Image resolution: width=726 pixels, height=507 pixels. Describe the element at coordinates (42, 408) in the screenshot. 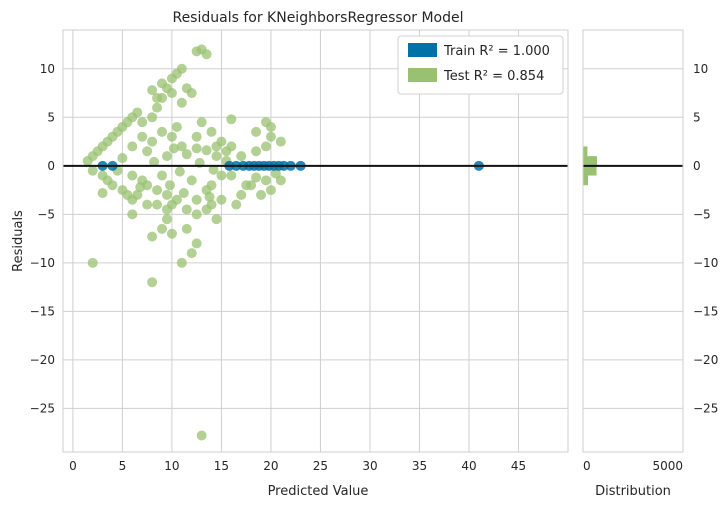

I see `y-tick-label: −25` at that location.